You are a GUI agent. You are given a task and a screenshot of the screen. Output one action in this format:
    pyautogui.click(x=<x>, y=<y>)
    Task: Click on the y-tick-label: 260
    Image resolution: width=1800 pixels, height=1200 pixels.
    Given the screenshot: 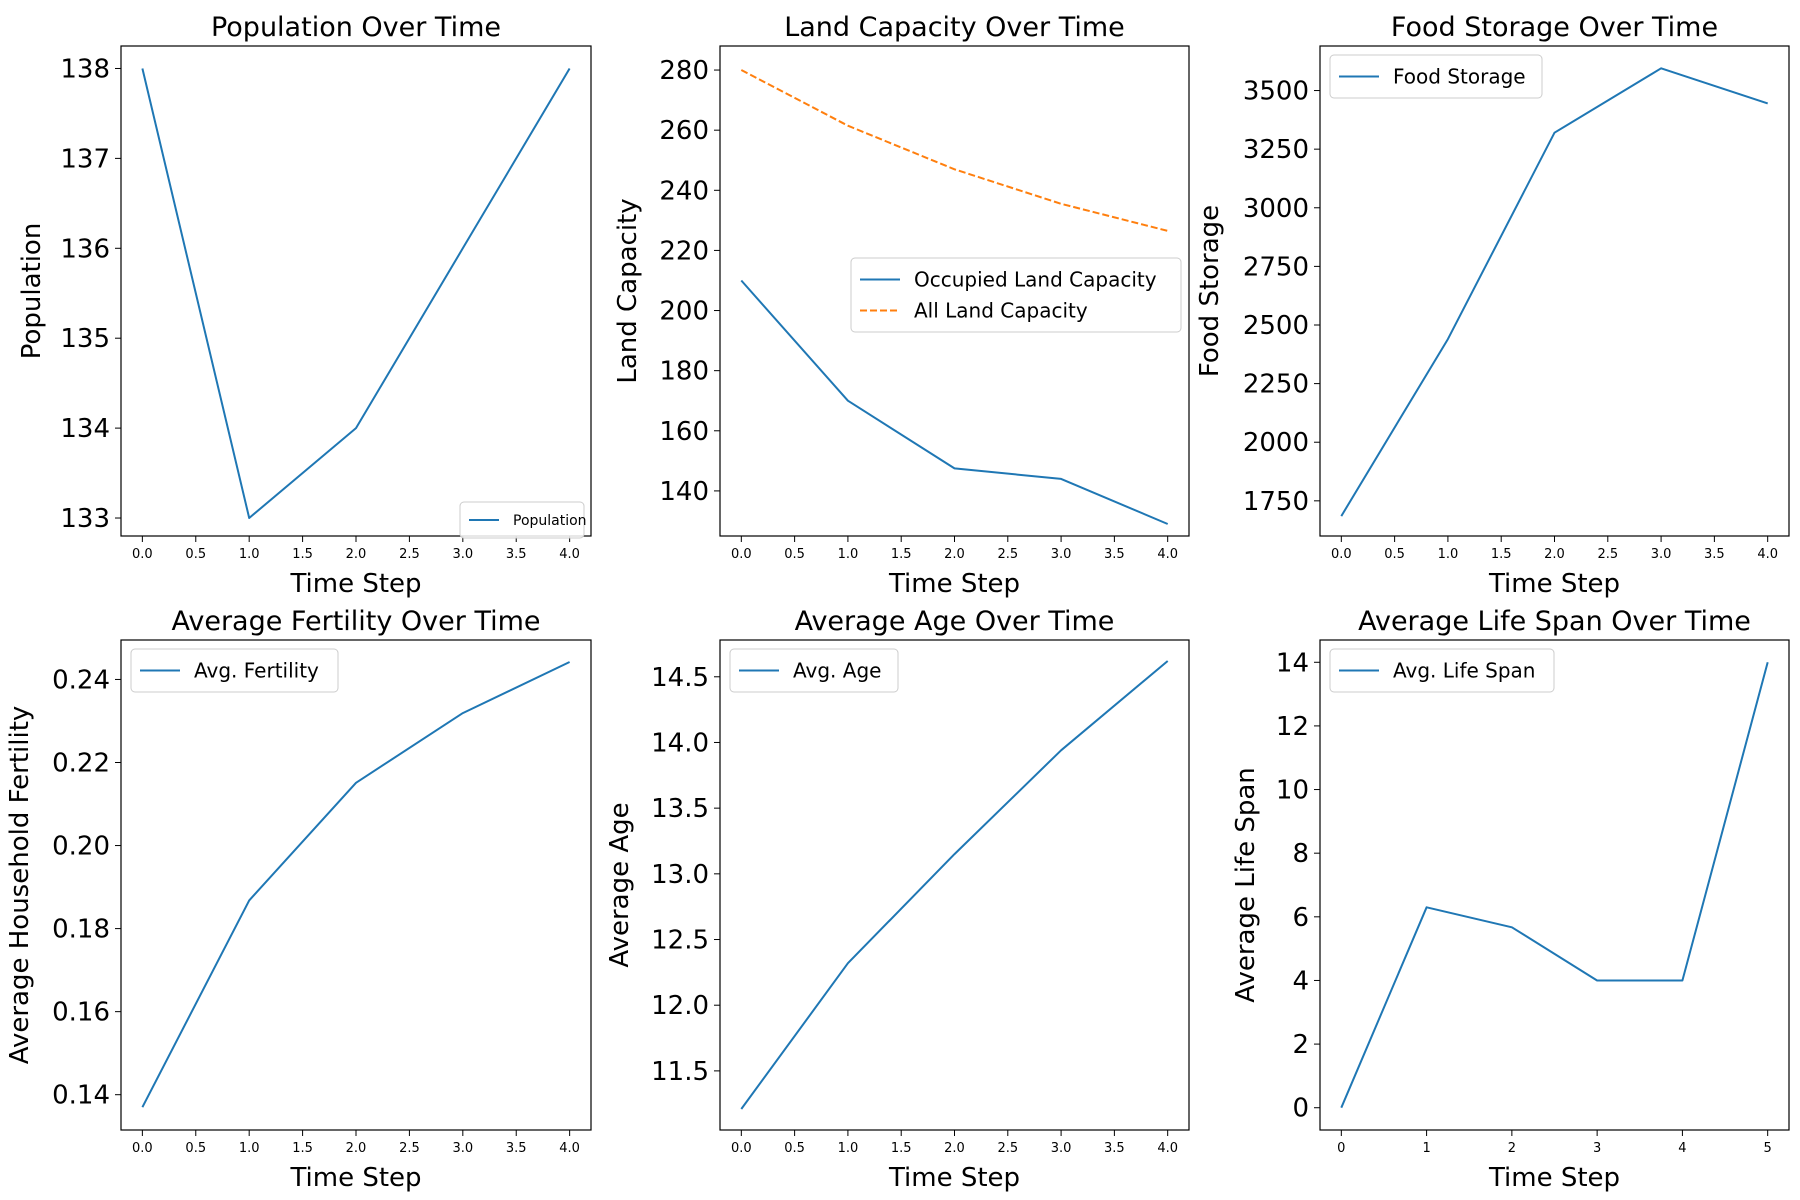 What is the action you would take?
    pyautogui.click(x=684, y=131)
    